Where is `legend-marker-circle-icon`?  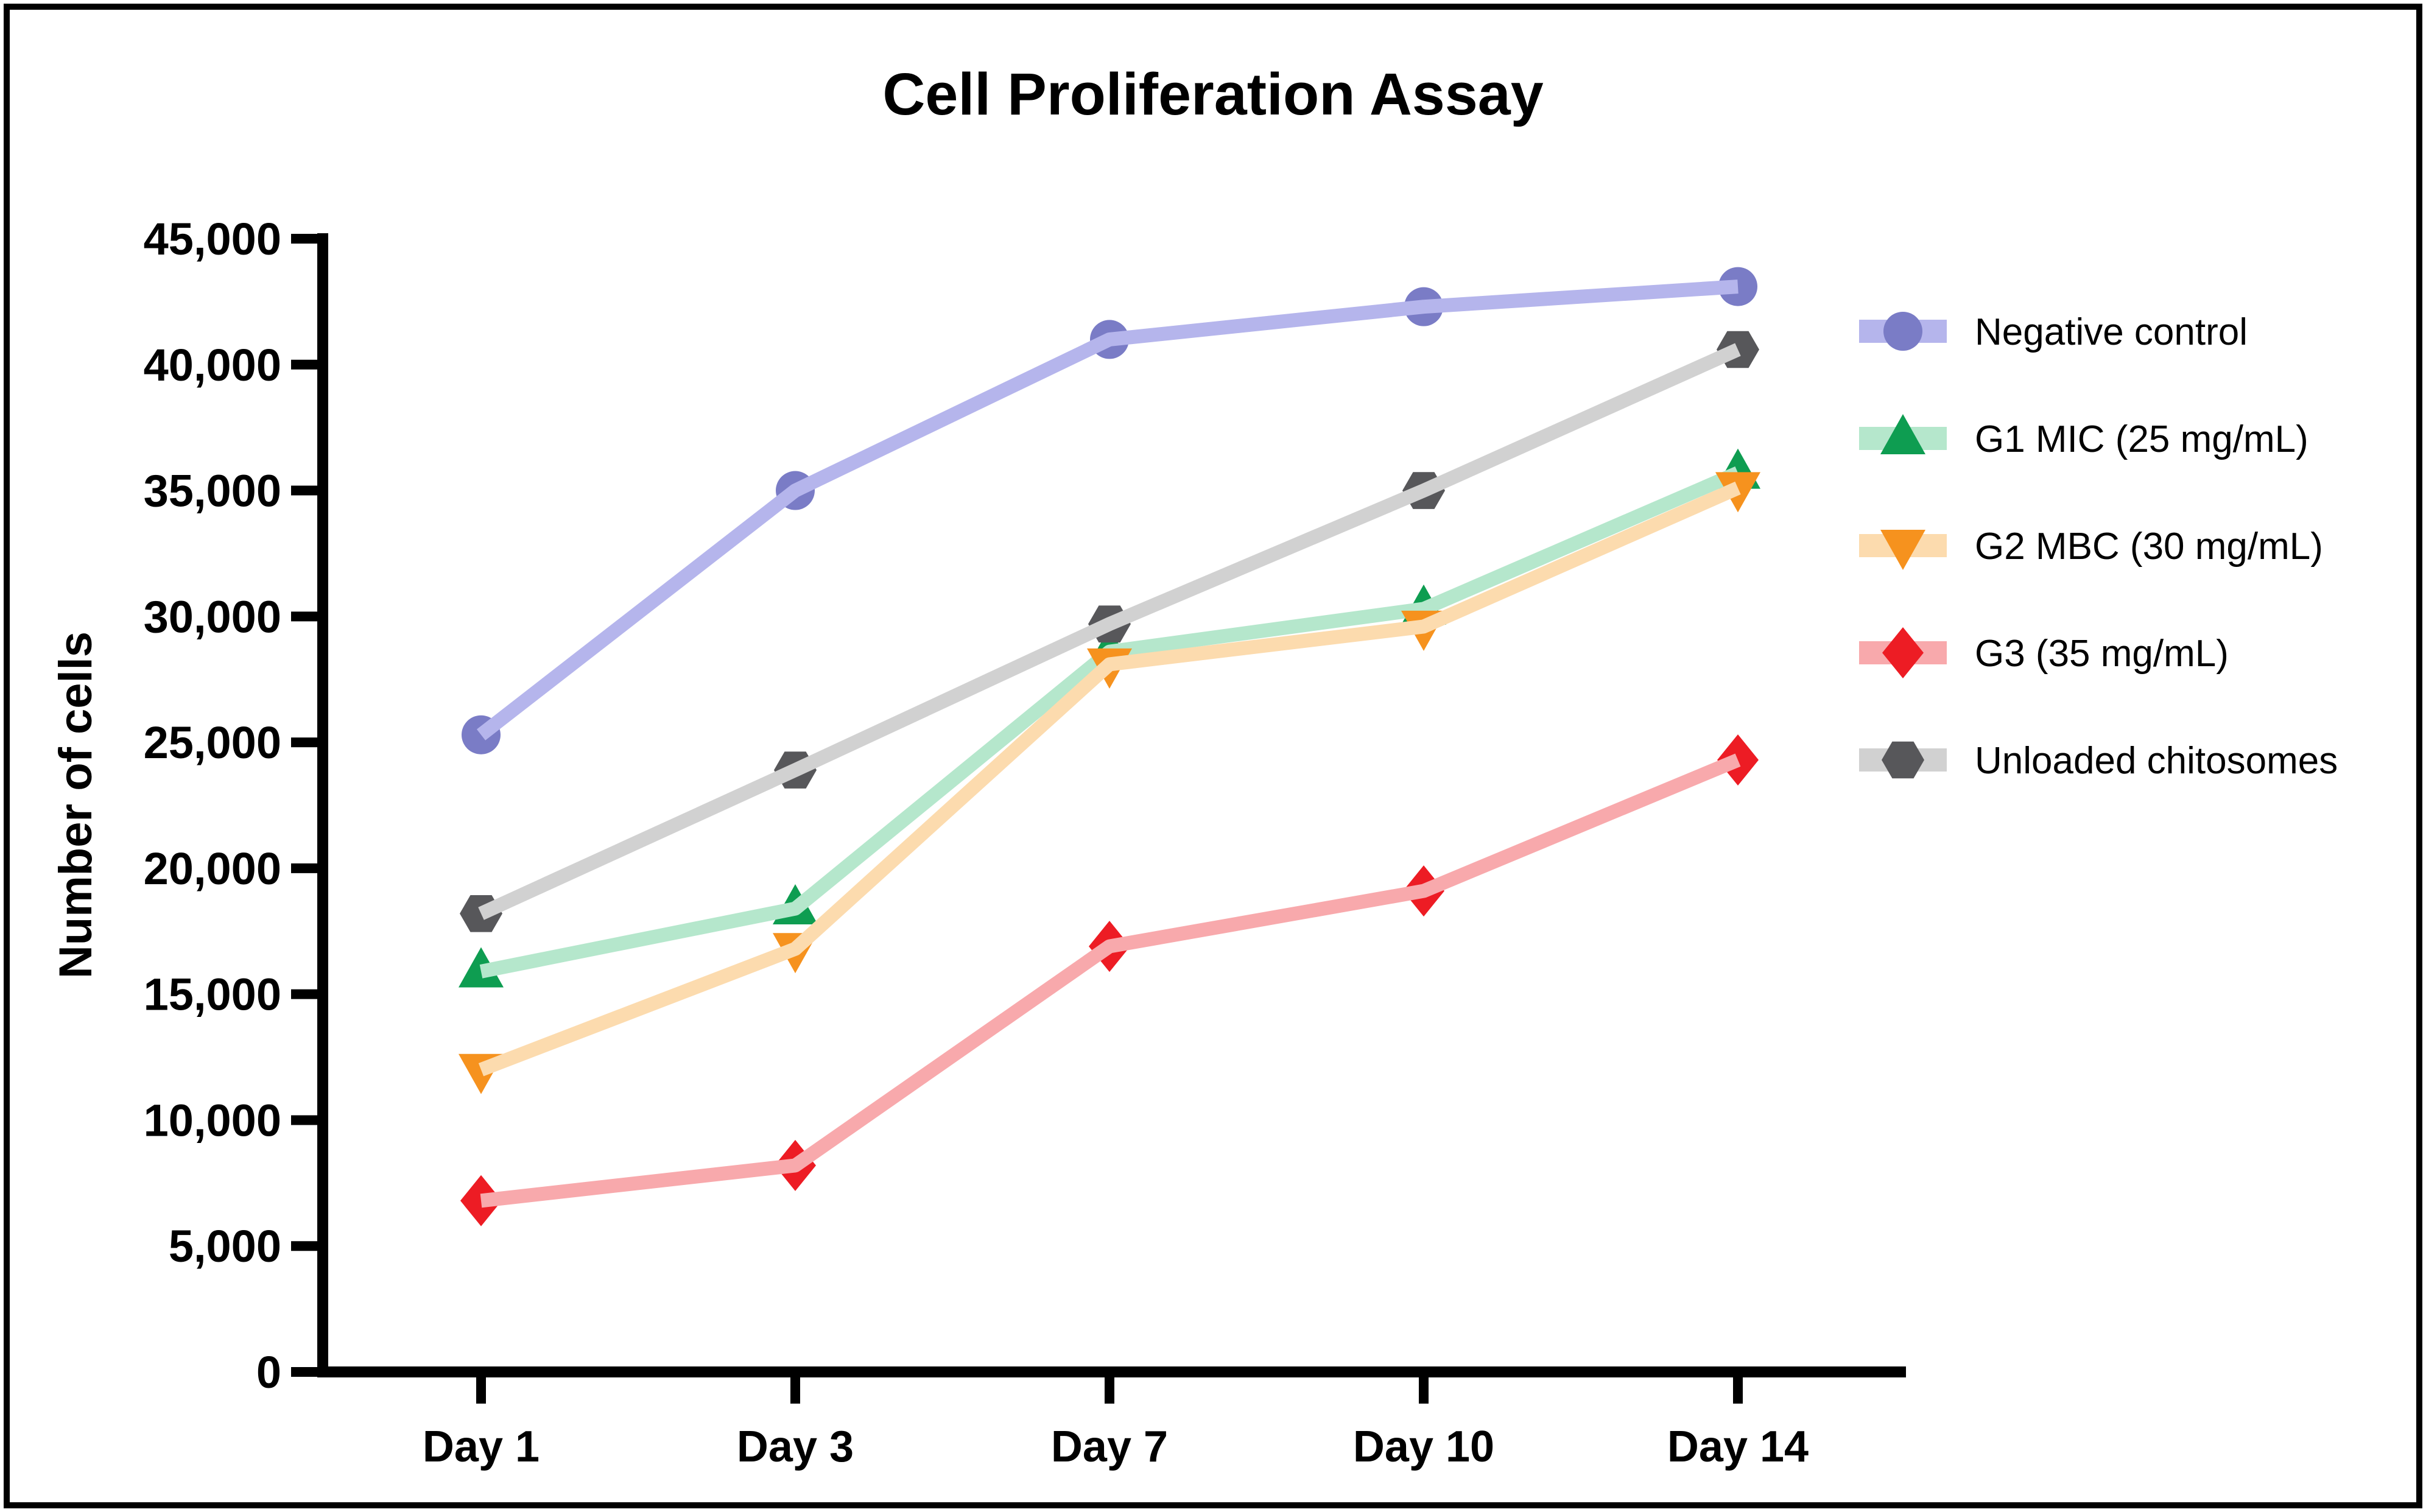
legend-marker-circle-icon is located at coordinates (1902, 332).